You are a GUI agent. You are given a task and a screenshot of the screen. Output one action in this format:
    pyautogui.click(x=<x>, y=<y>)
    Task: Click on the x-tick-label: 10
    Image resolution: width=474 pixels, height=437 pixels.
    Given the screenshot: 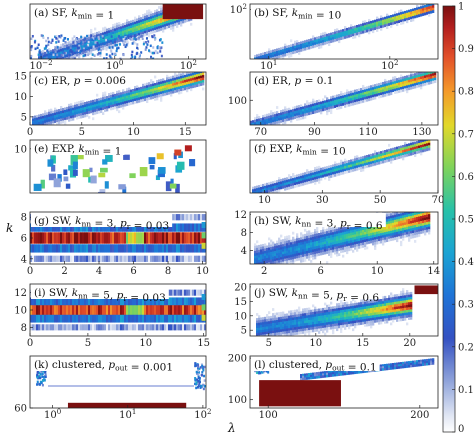 What is the action you would take?
    pyautogui.click(x=202, y=271)
    